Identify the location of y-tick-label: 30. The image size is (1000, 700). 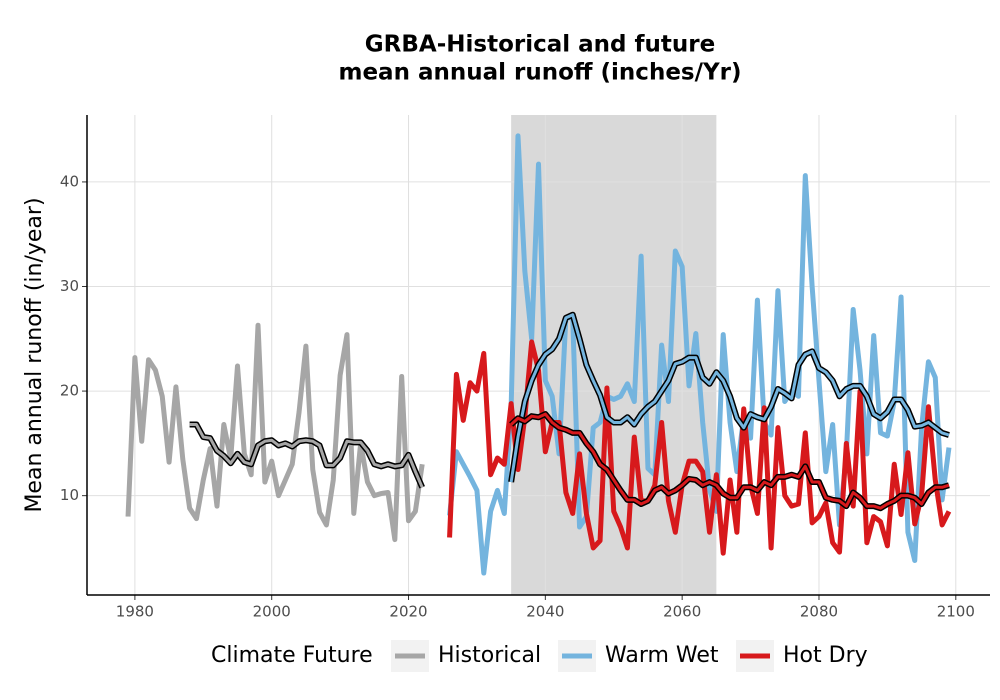
(69, 286).